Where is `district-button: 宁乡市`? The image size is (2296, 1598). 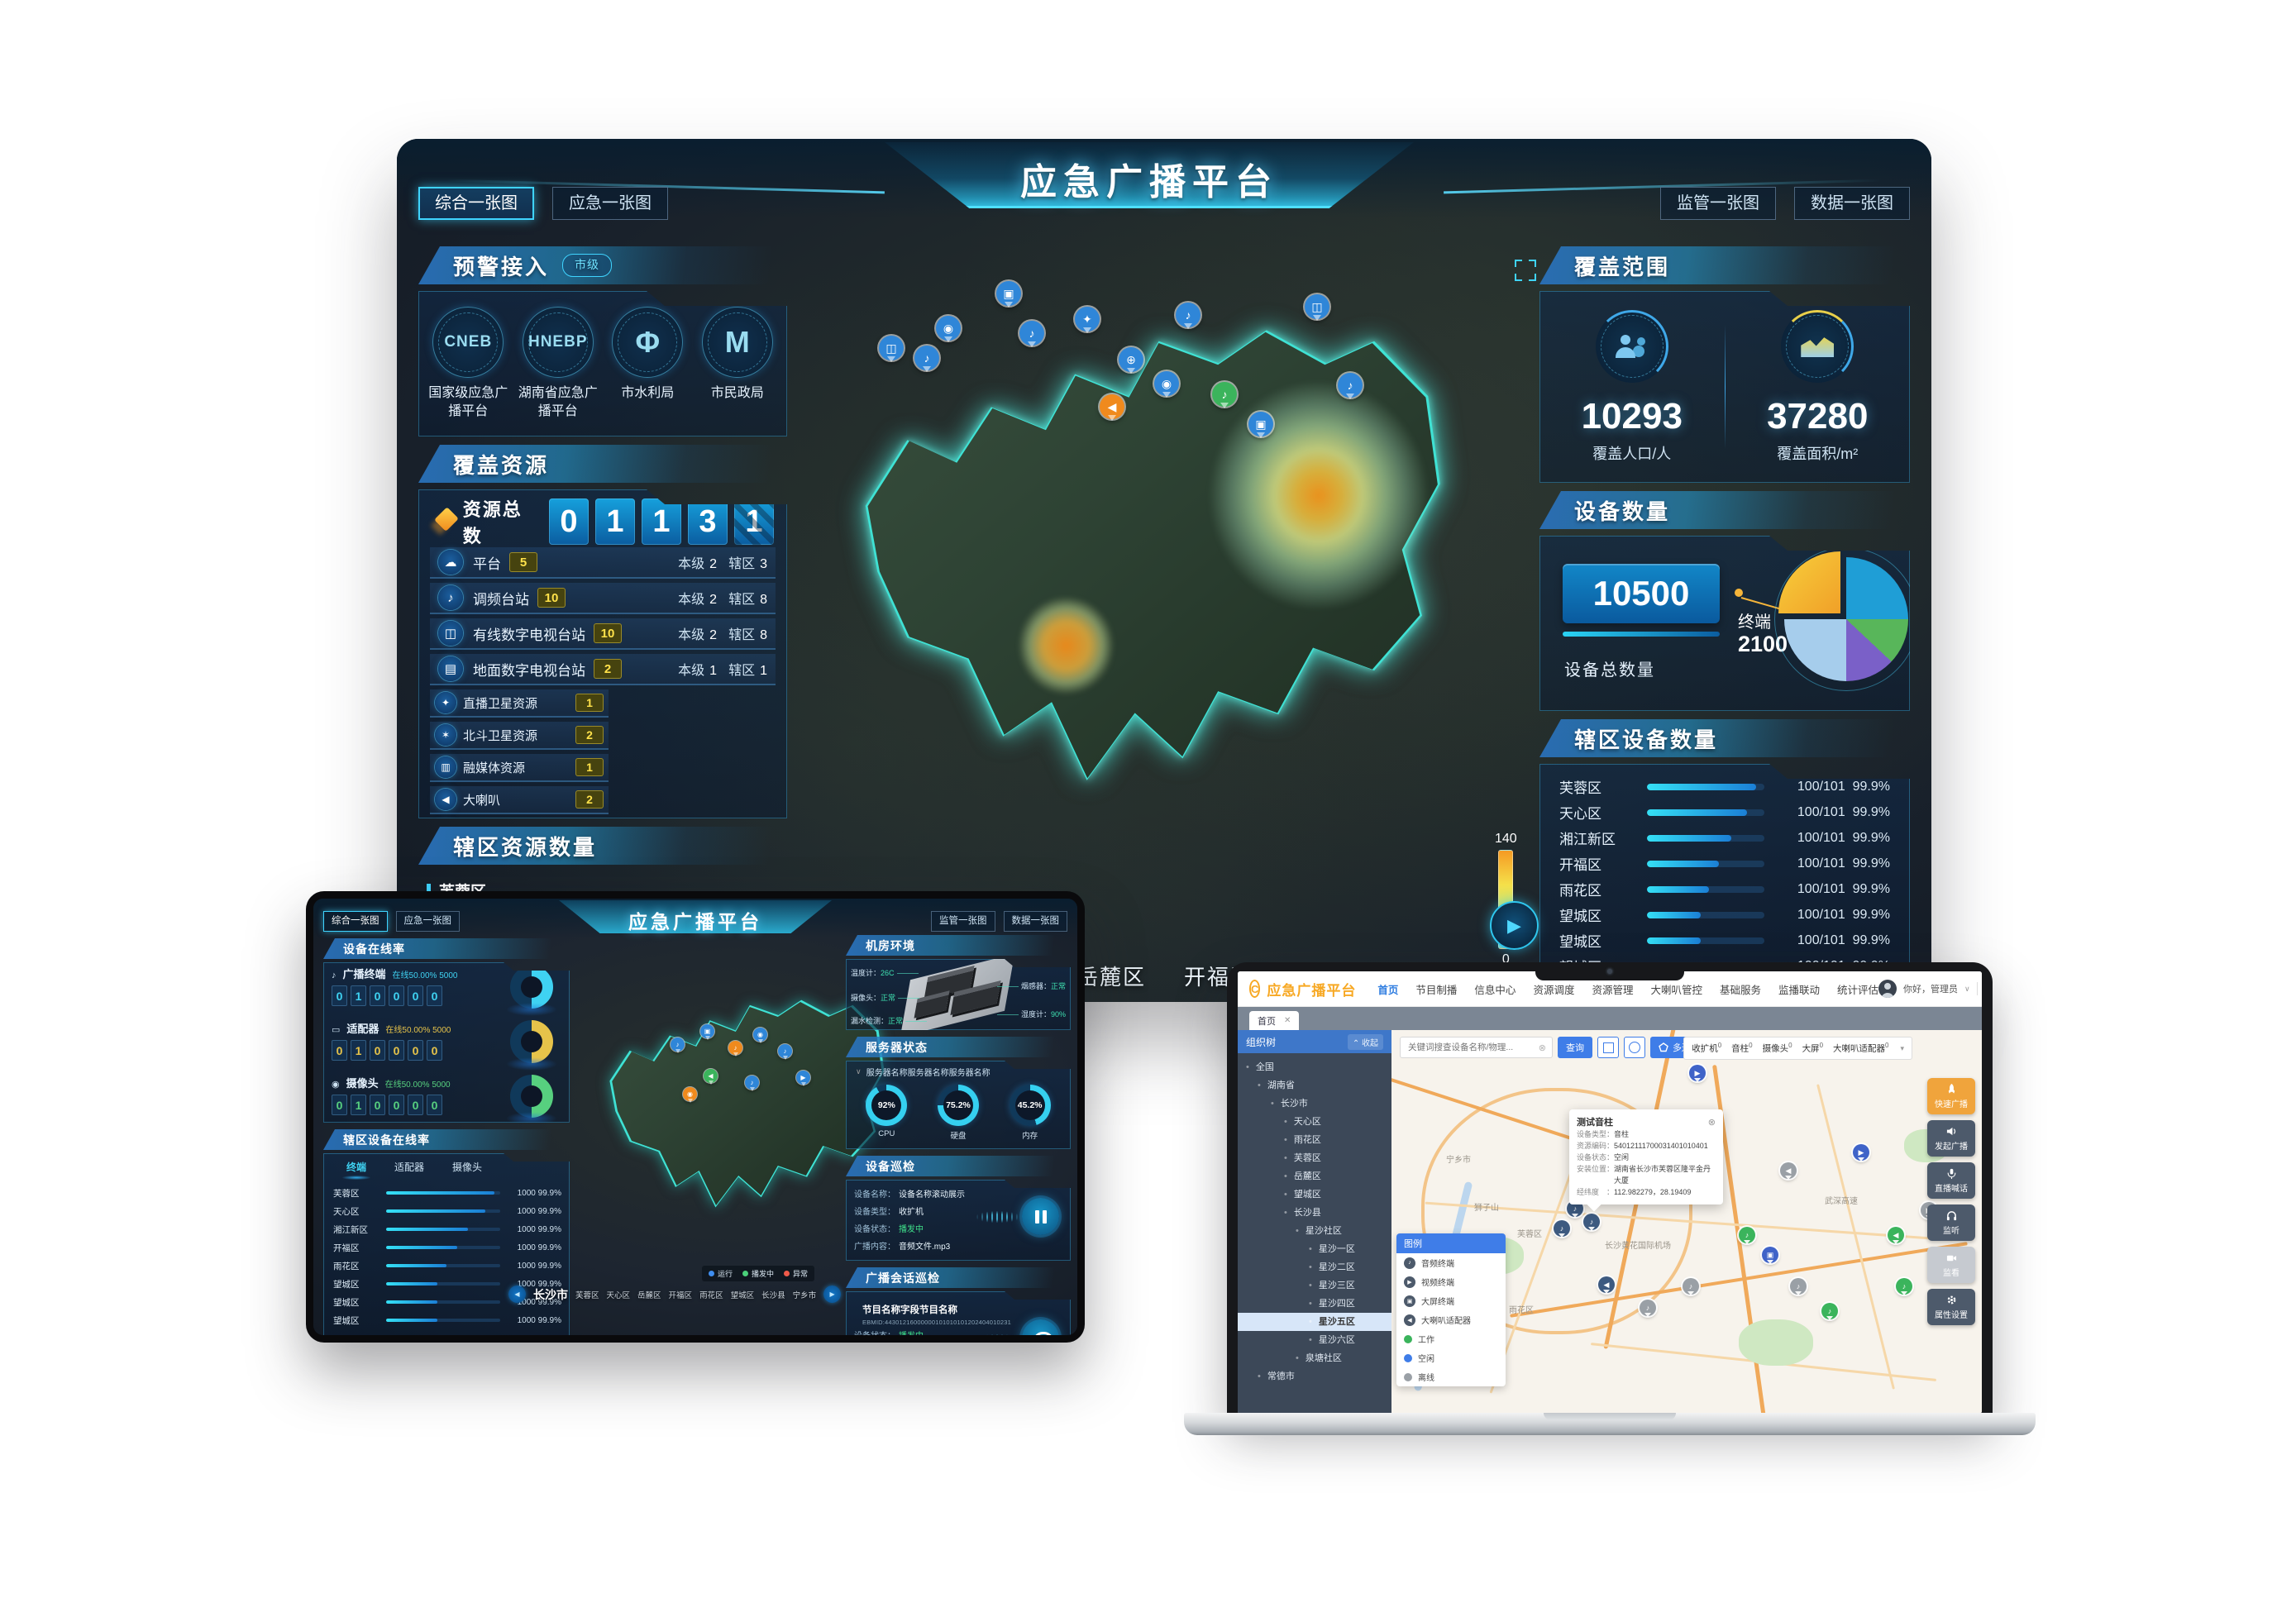 district-button: 宁乡市 is located at coordinates (804, 1295).